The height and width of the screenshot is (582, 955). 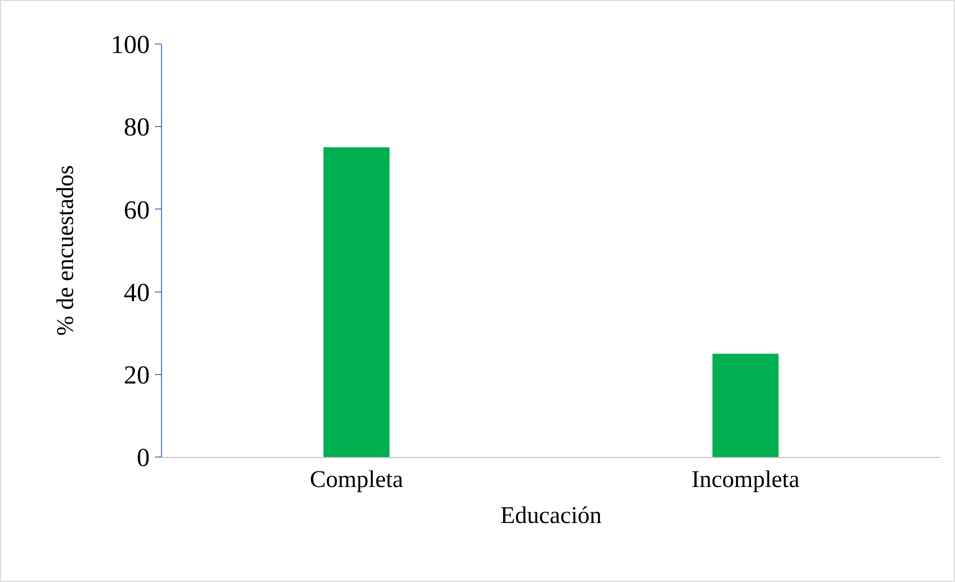 I want to click on x-axis-title: Educación, so click(x=551, y=516).